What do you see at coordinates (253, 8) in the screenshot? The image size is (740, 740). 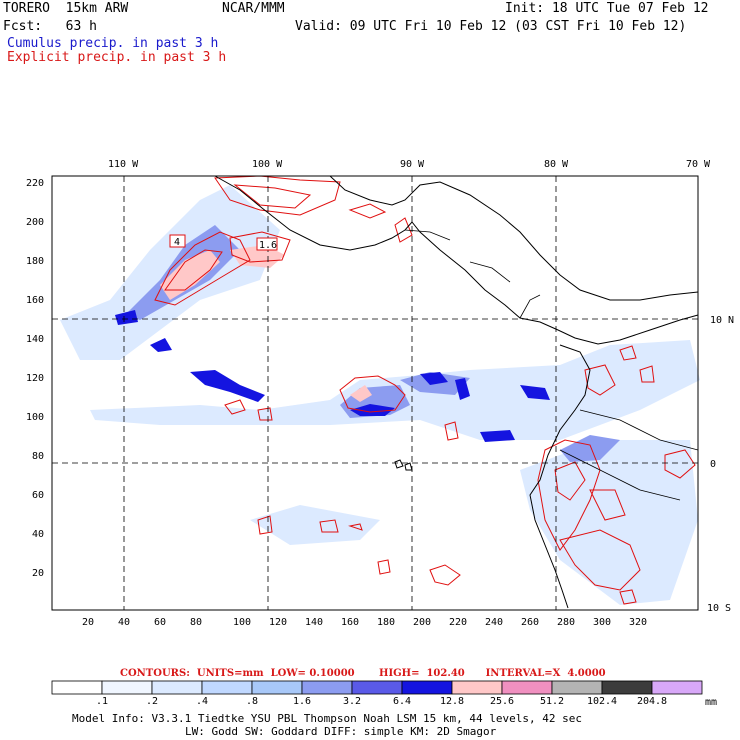 I see `organization: NCAR/MMM` at bounding box center [253, 8].